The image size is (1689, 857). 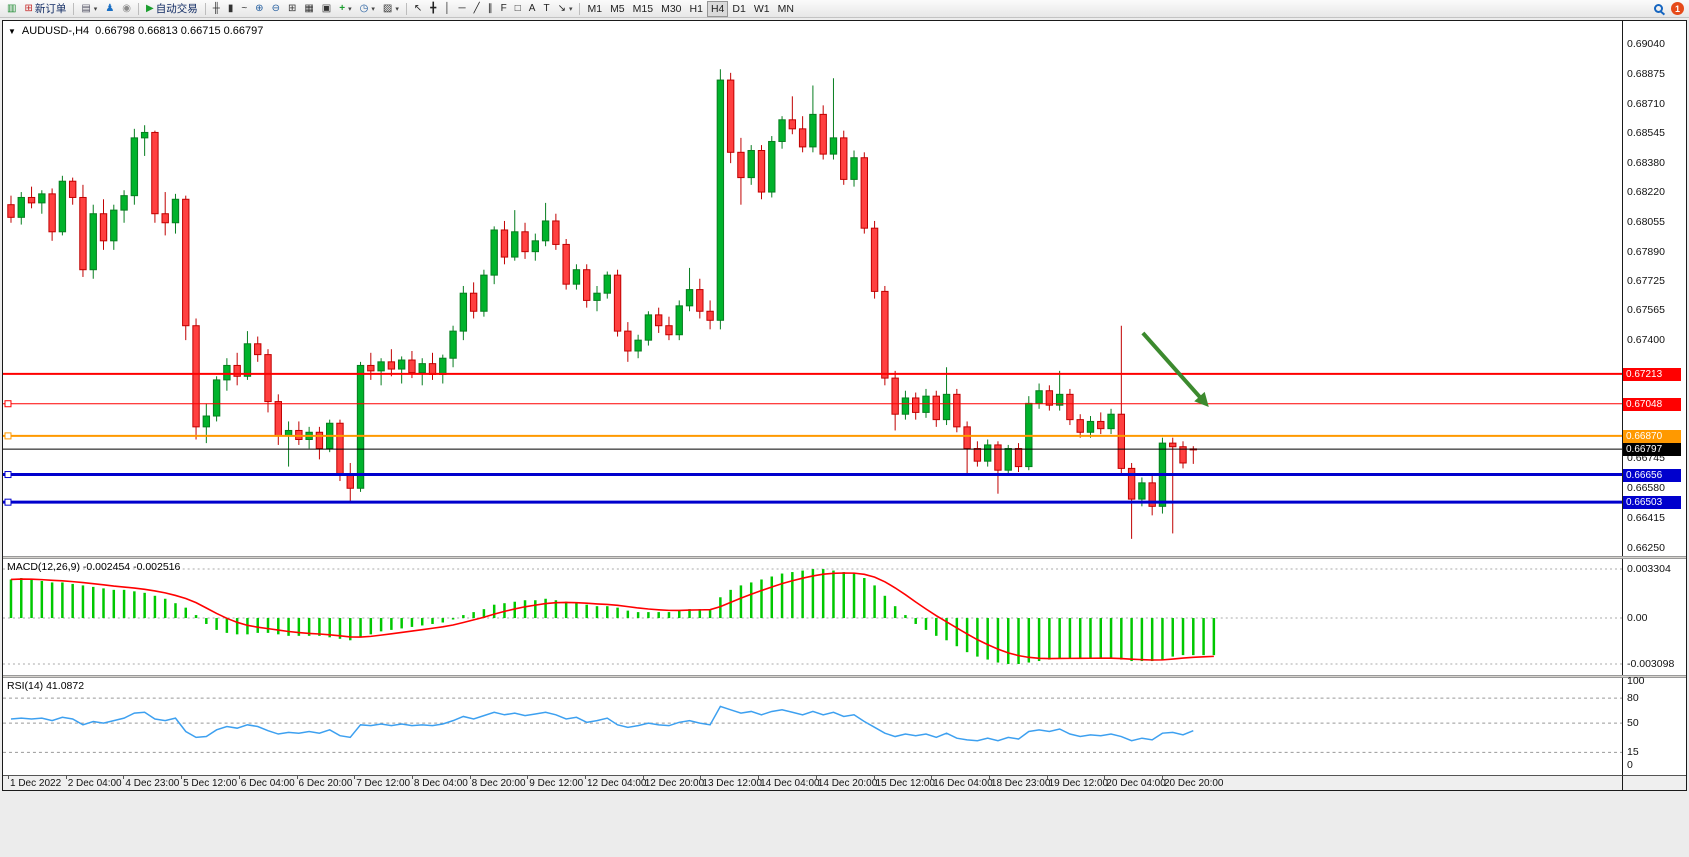 I want to click on time-label: 14 Dec 20:00, so click(x=847, y=783).